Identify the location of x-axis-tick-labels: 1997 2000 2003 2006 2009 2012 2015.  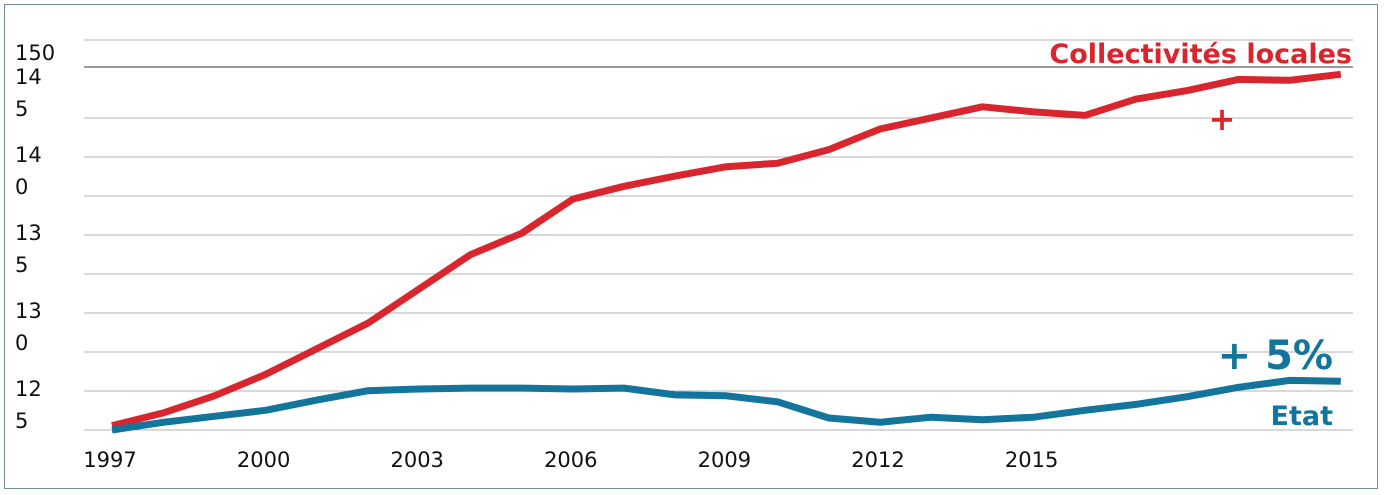
(570, 460).